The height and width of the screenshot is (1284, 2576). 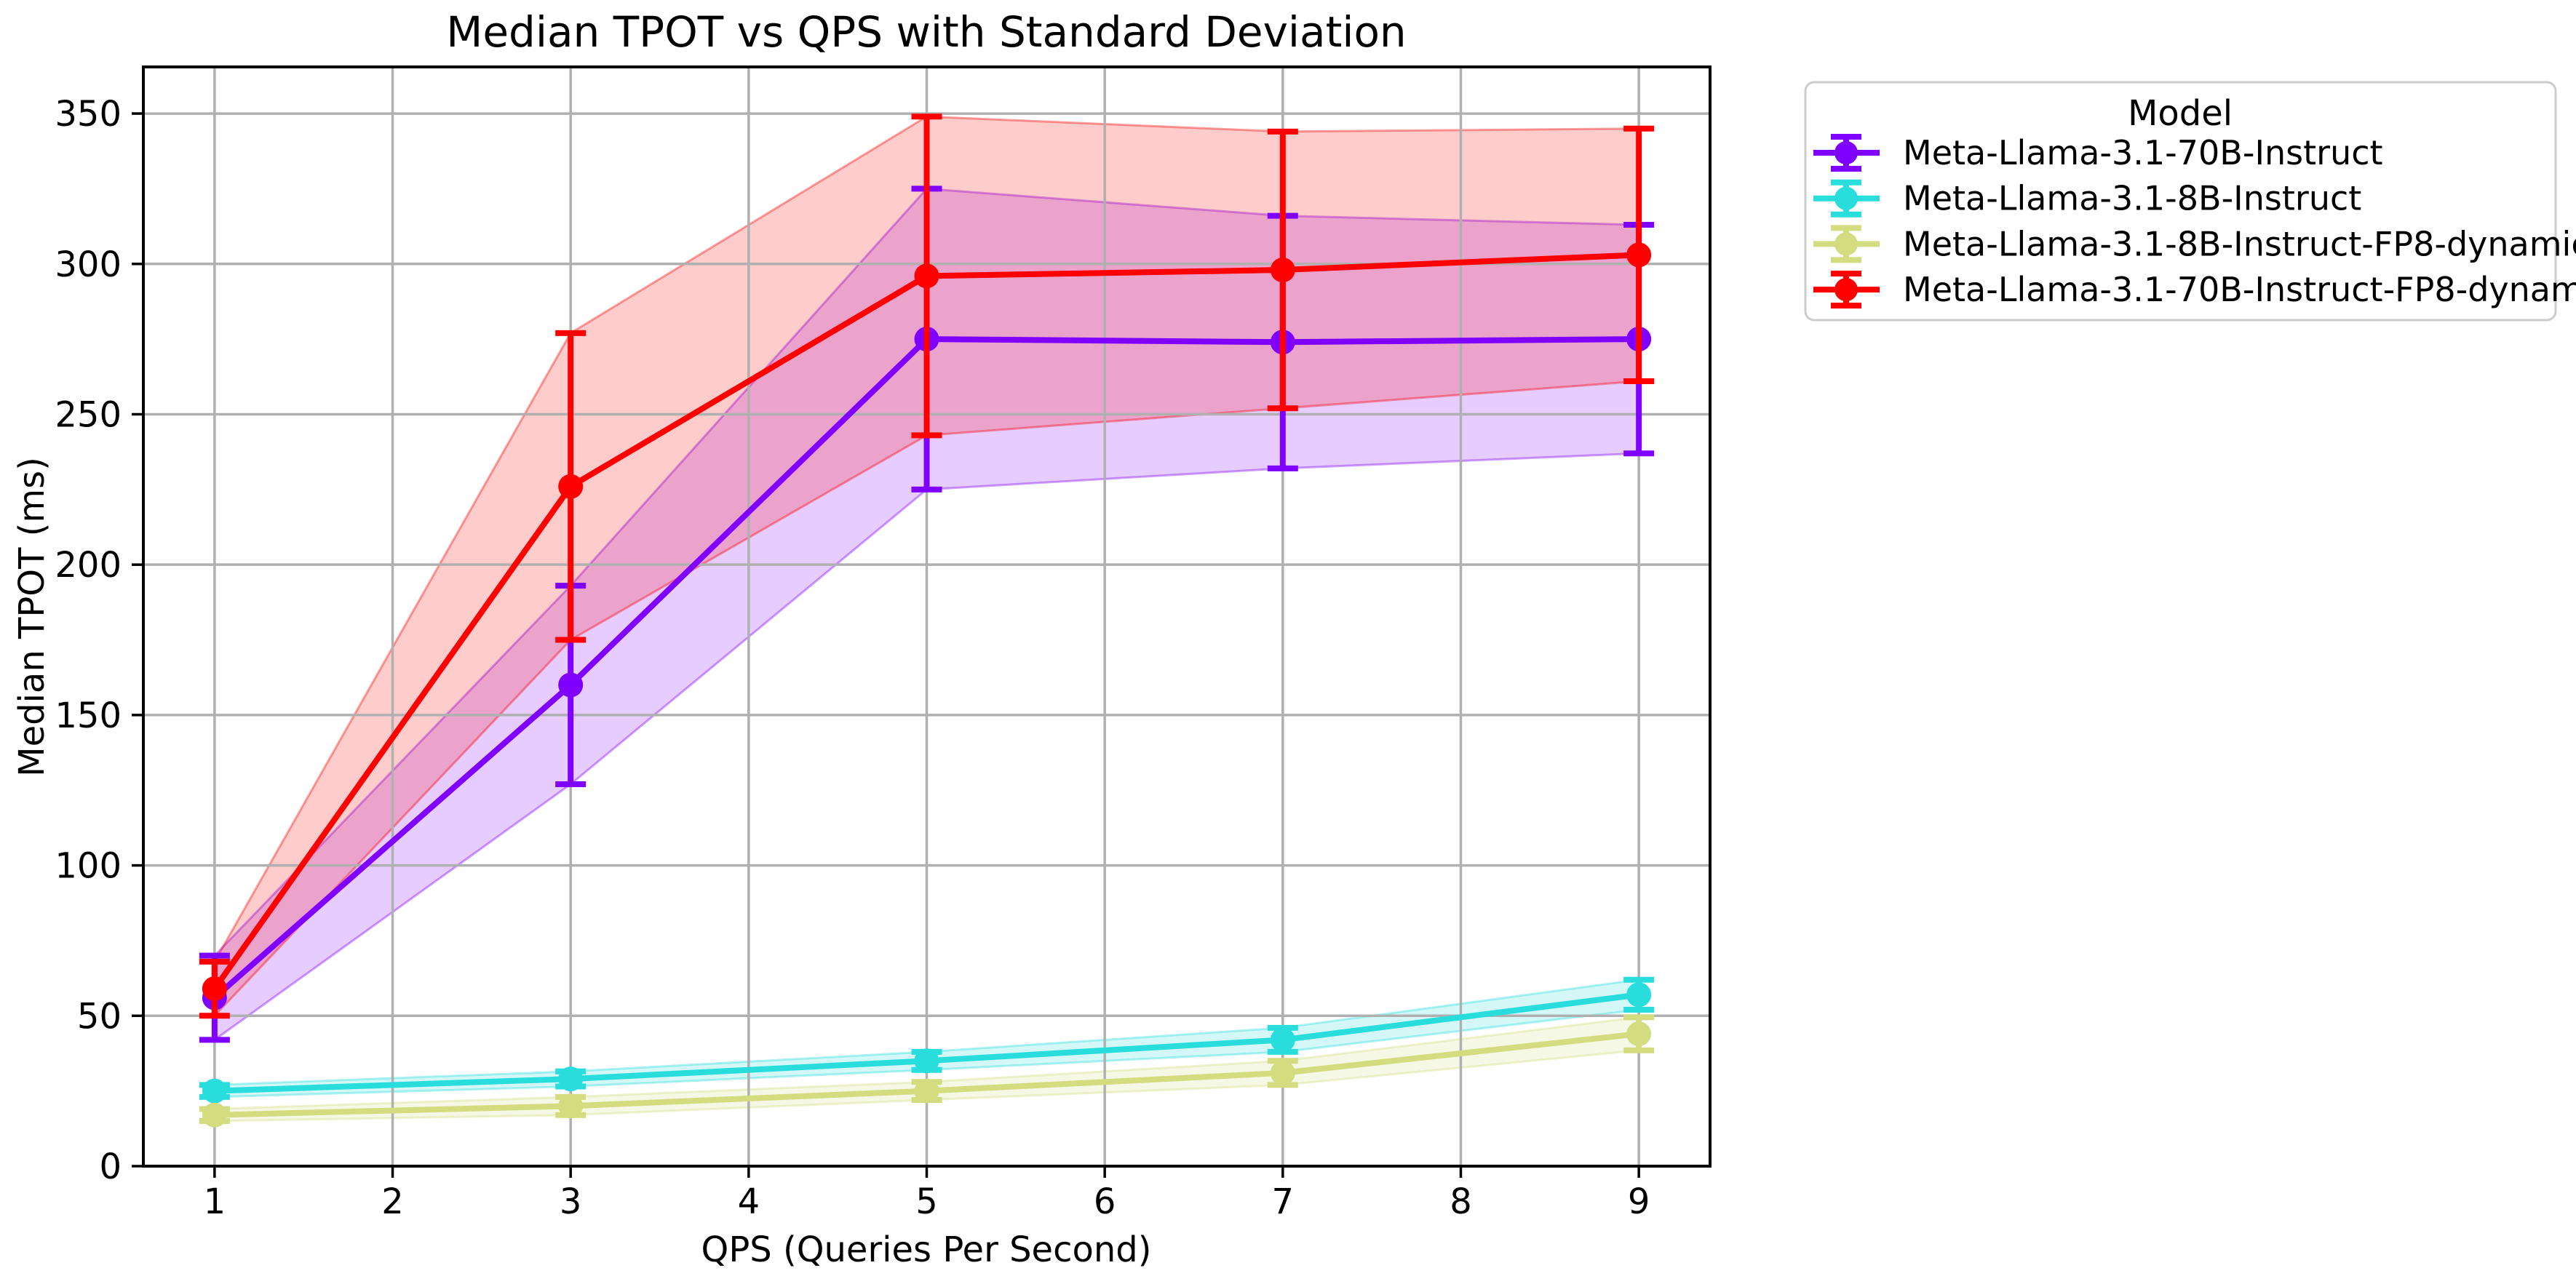 I want to click on legend-label-3: Meta-Llama-3.1-70B-Instruct-FP8-dynamic, so click(x=2239, y=289).